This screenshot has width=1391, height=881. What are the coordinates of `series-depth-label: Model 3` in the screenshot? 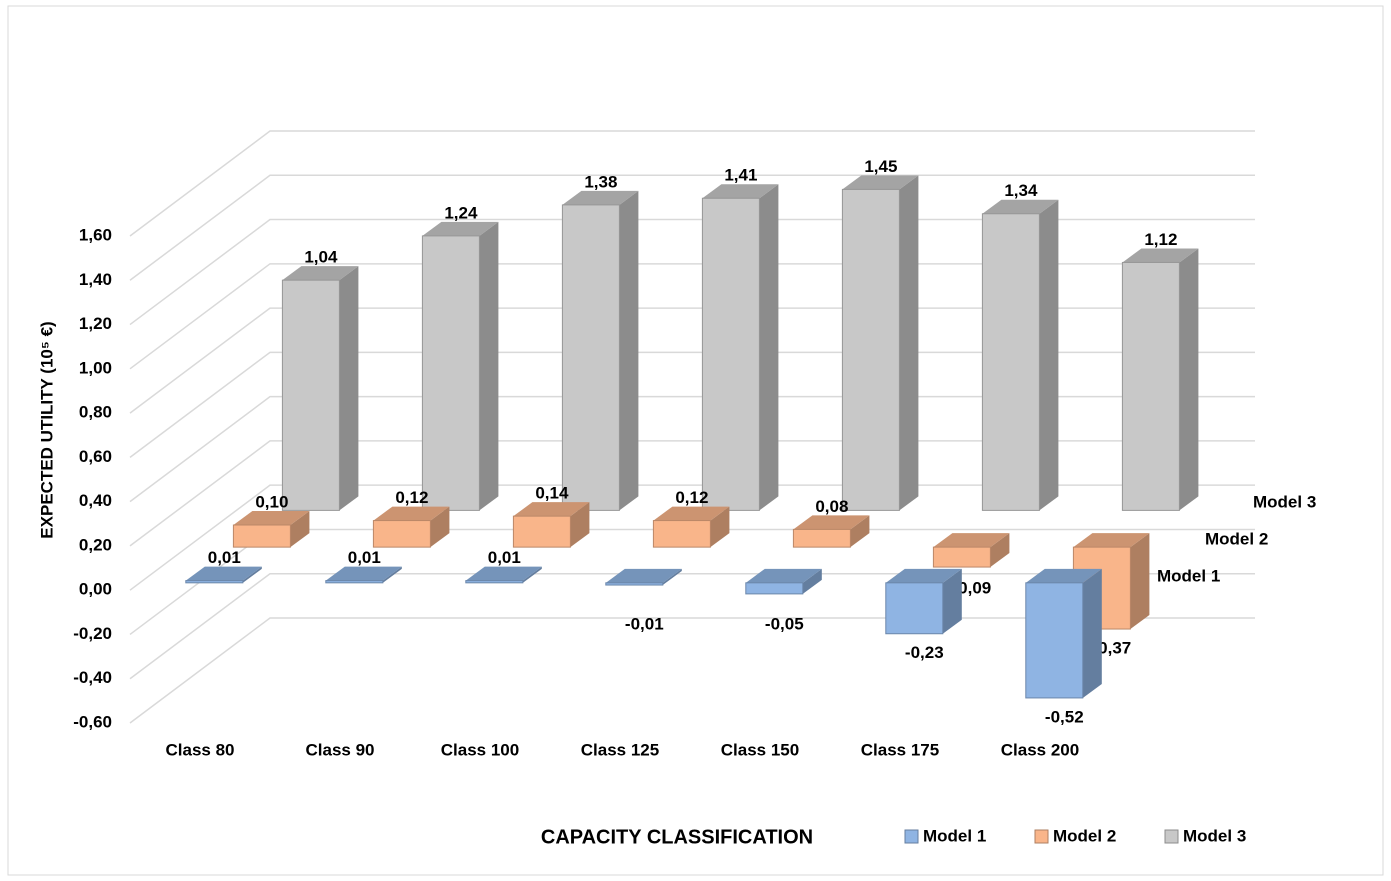 It's located at (1284, 501).